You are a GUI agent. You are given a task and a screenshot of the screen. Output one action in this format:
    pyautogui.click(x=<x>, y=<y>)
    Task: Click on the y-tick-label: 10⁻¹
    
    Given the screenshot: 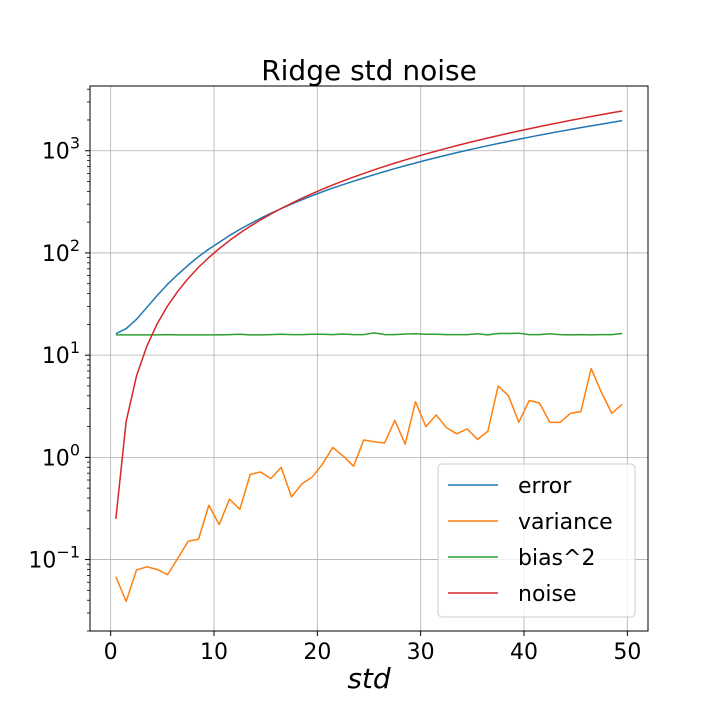 What is the action you would take?
    pyautogui.click(x=54, y=558)
    